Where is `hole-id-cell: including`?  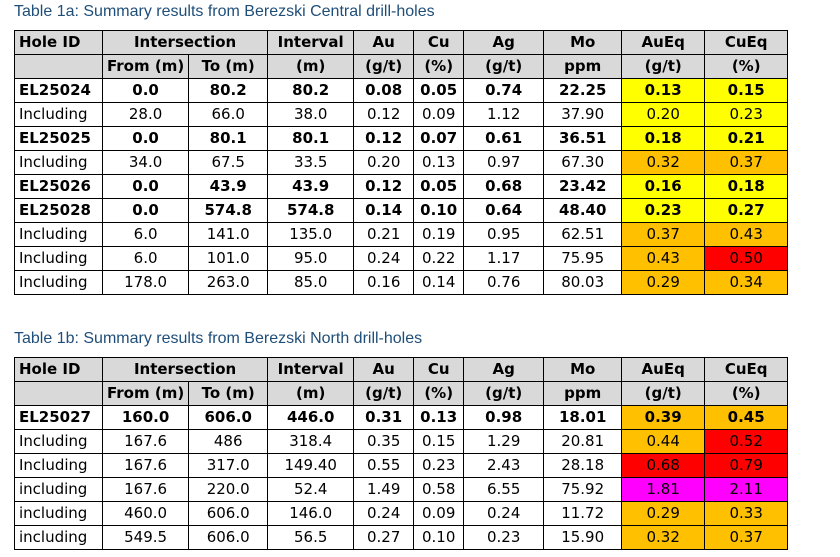 hole-id-cell: including is located at coordinates (58, 537).